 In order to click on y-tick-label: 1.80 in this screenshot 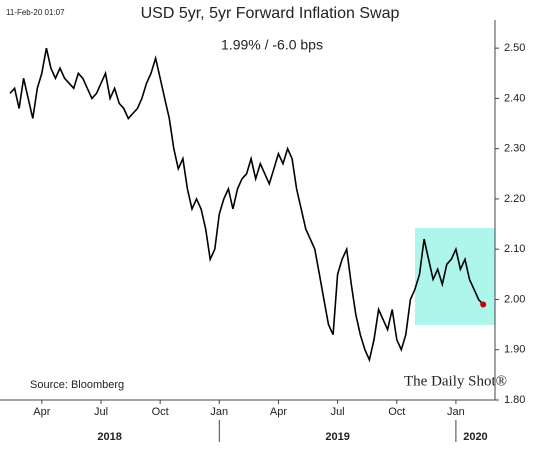, I will do `click(514, 400)`.